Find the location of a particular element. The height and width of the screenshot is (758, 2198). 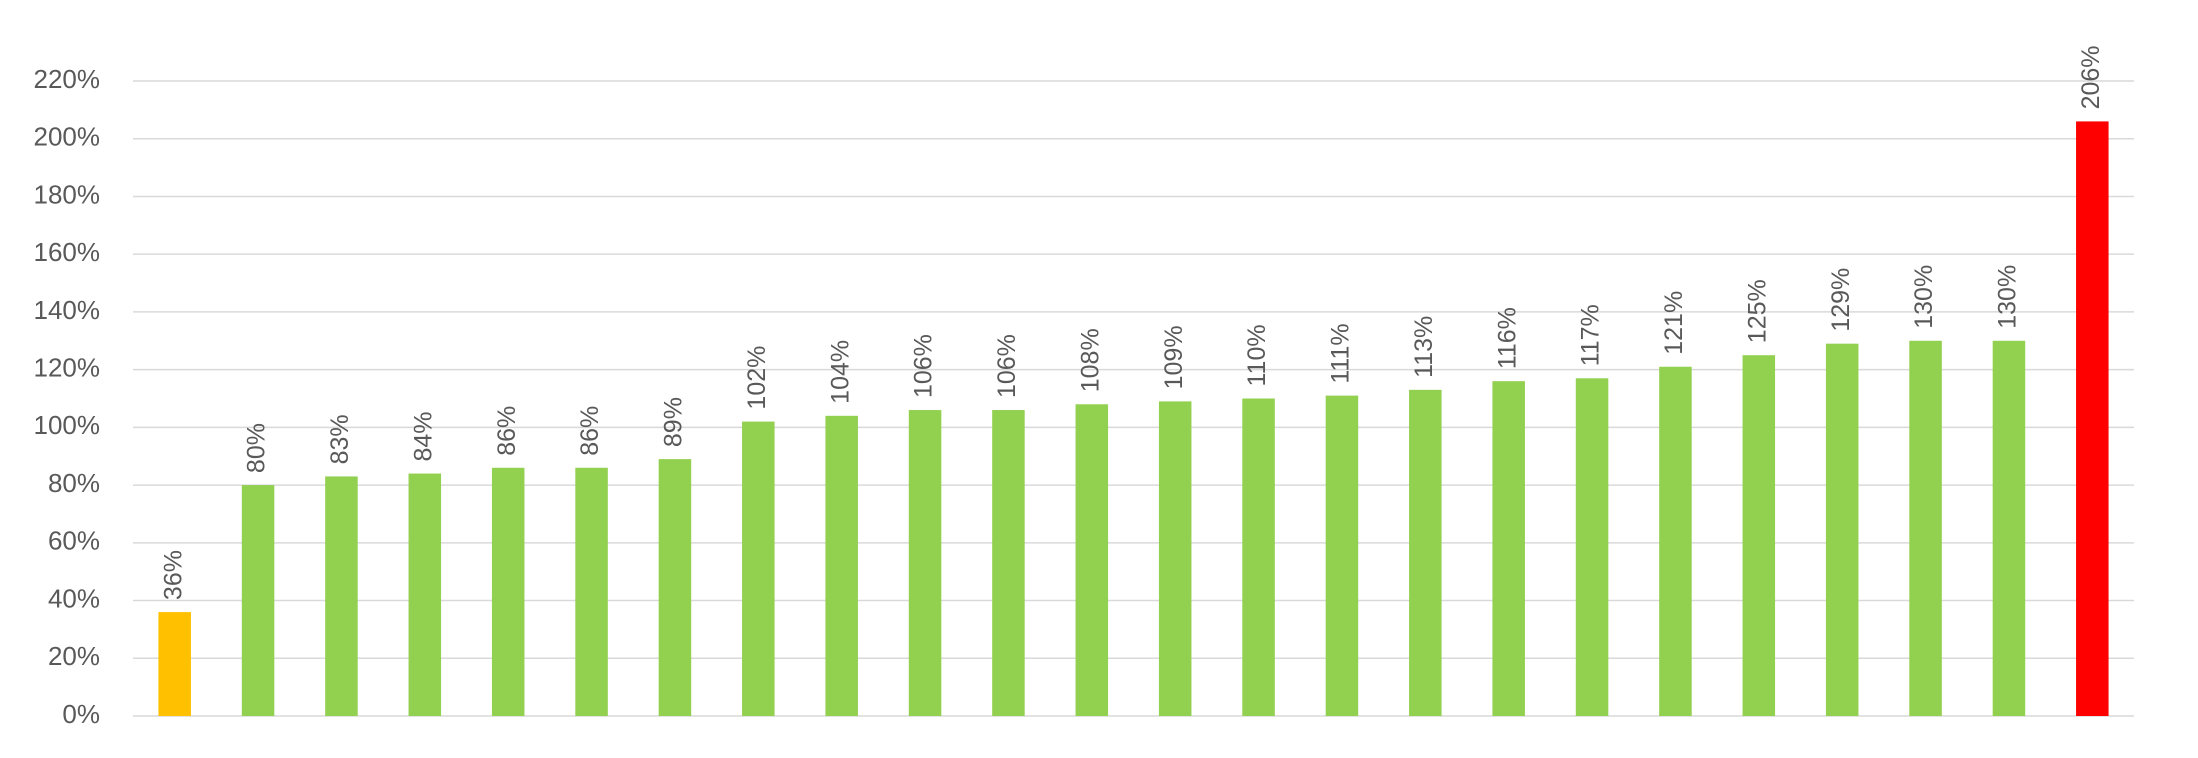

y-tick-label: 220% is located at coordinates (67, 79).